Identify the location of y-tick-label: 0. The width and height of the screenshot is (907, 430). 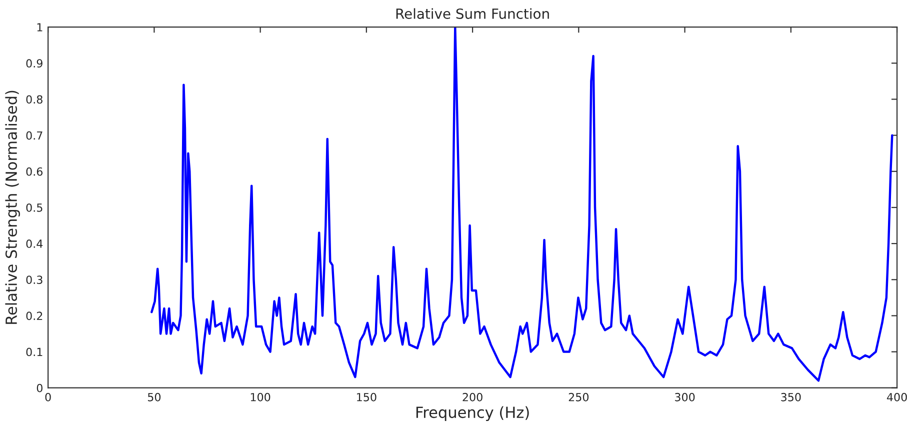
(39, 388).